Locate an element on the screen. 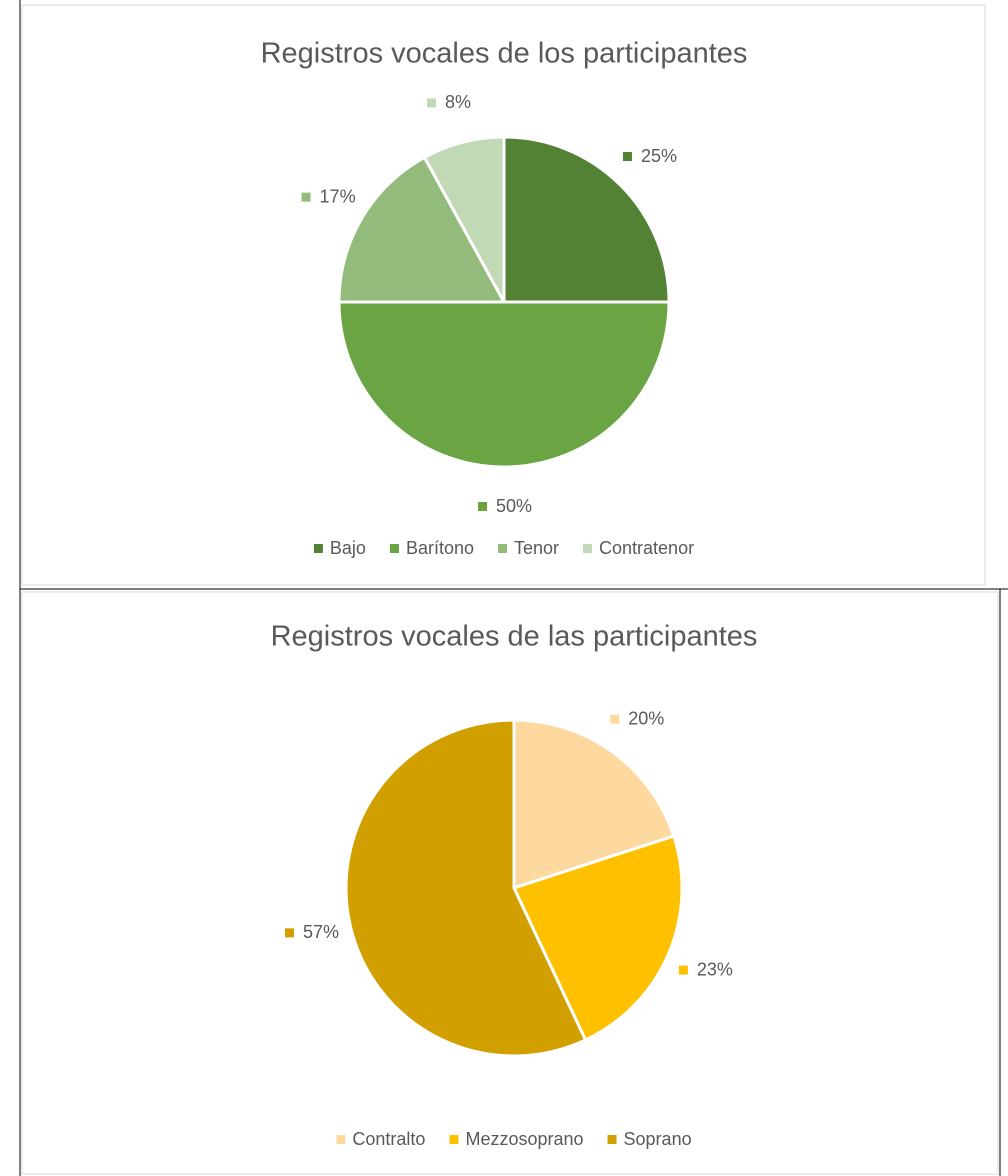 Image resolution: width=1008 pixels, height=1176 pixels. legend-label: Soprano is located at coordinates (658, 1139).